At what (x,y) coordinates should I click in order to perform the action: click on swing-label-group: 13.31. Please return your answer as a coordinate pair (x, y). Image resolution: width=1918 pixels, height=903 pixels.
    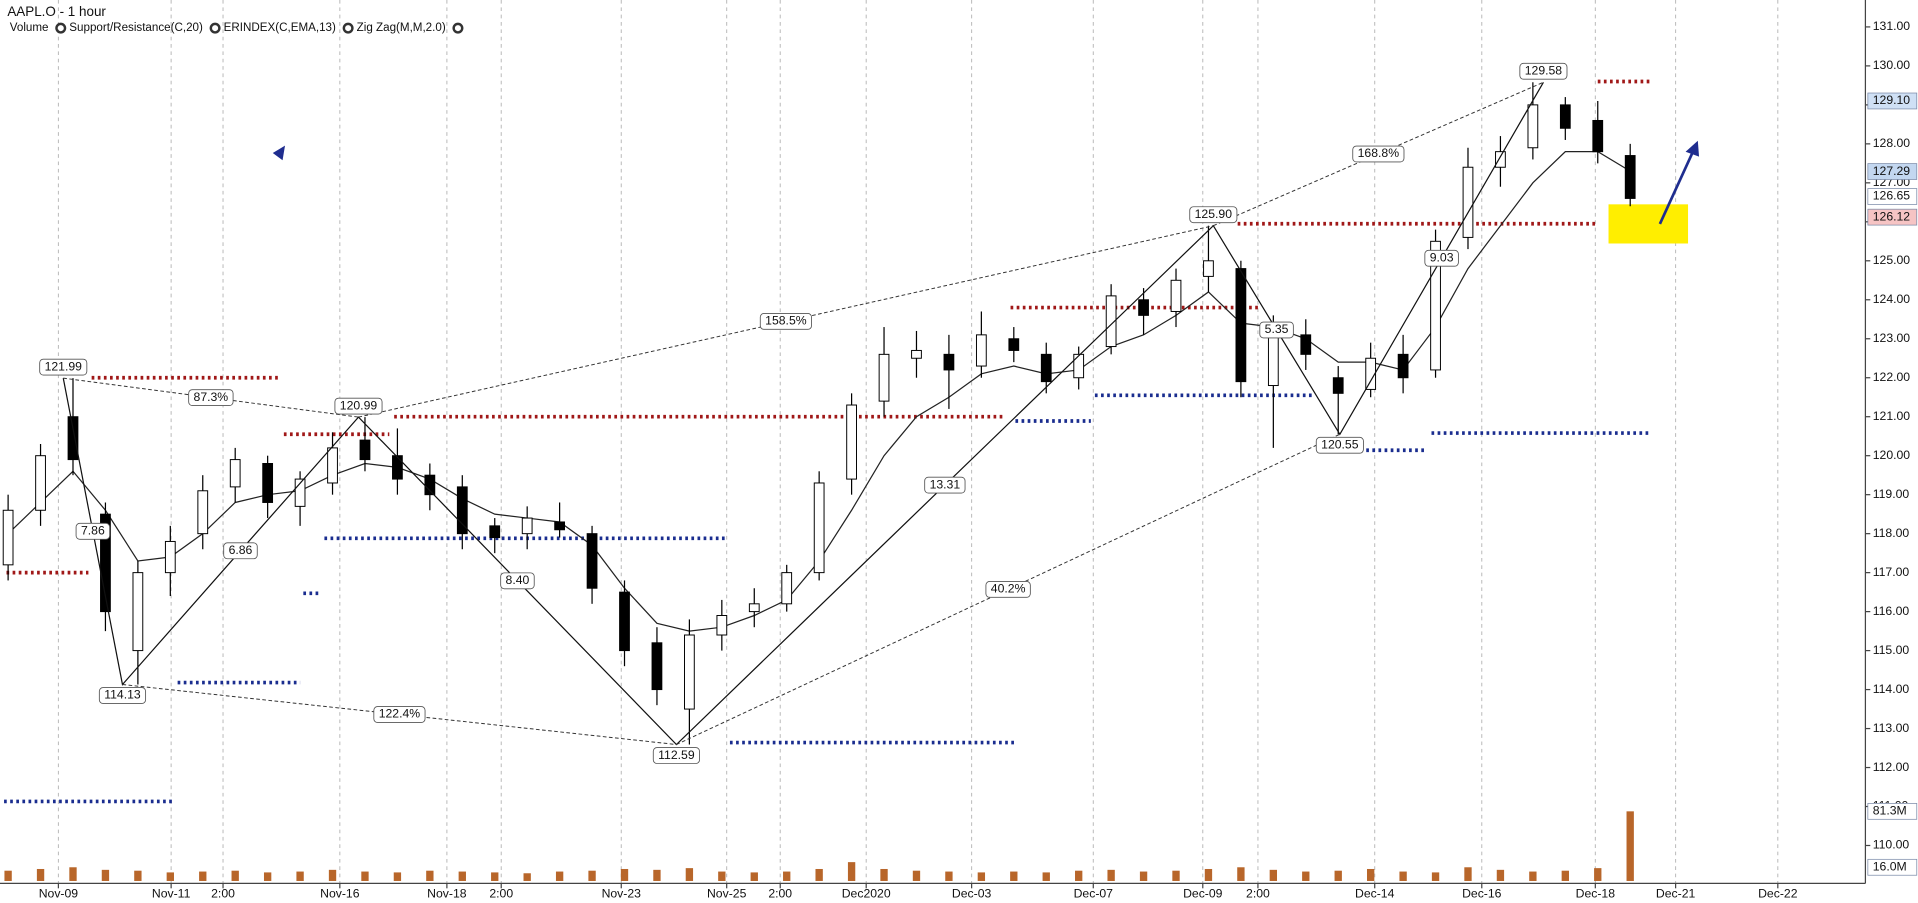
    Looking at the image, I should click on (945, 485).